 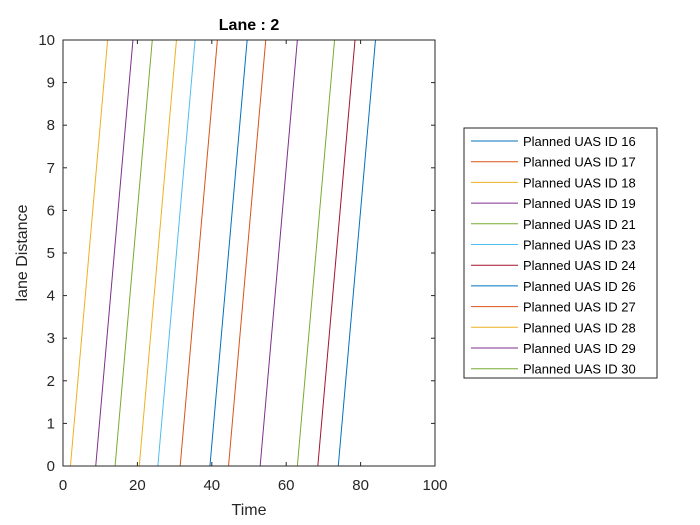 I want to click on legend-item-10: Planned UAS ID 28, so click(x=553, y=327).